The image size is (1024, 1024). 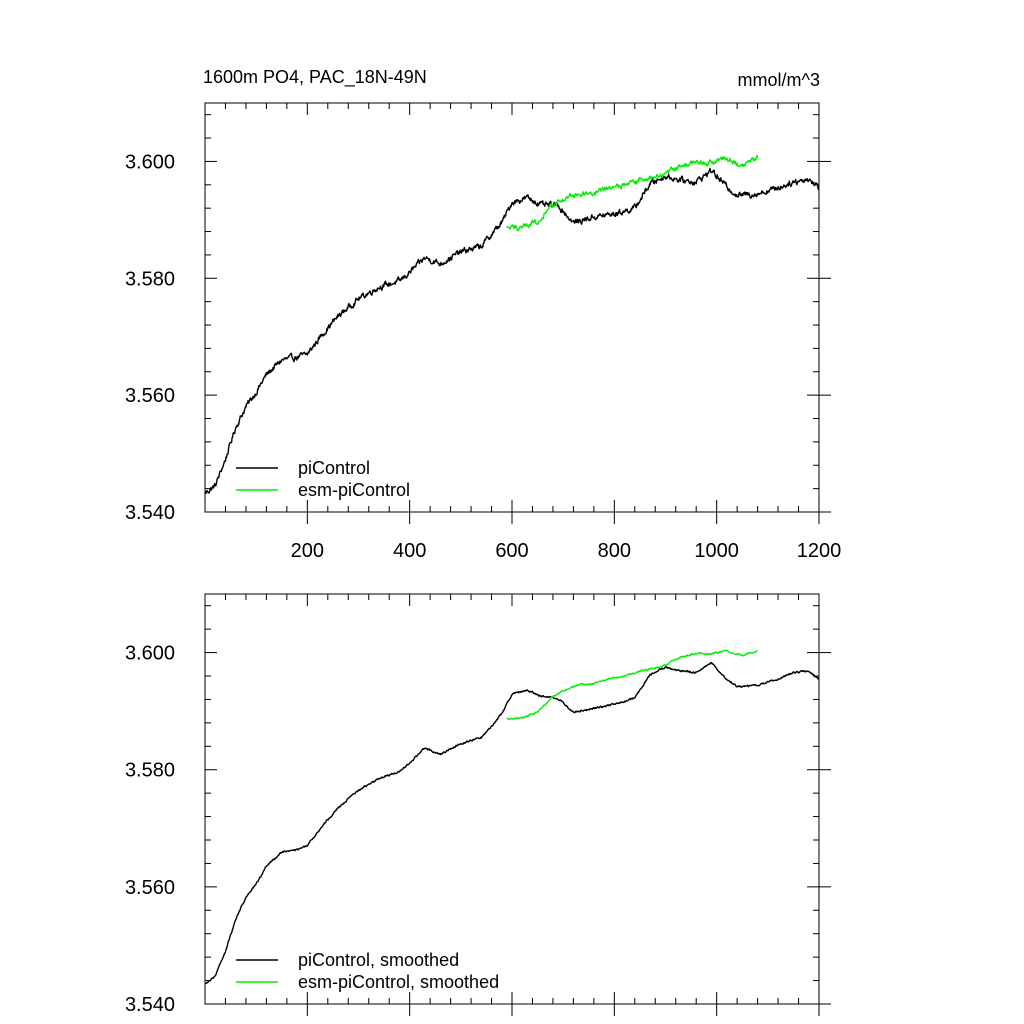 What do you see at coordinates (614, 551) in the screenshot?
I see `x-tick-label: 800` at bounding box center [614, 551].